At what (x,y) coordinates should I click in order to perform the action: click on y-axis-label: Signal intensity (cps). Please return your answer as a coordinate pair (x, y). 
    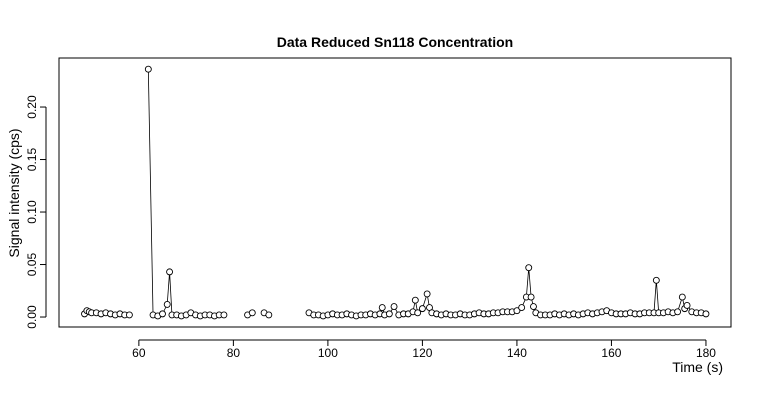
    Looking at the image, I should click on (14, 192).